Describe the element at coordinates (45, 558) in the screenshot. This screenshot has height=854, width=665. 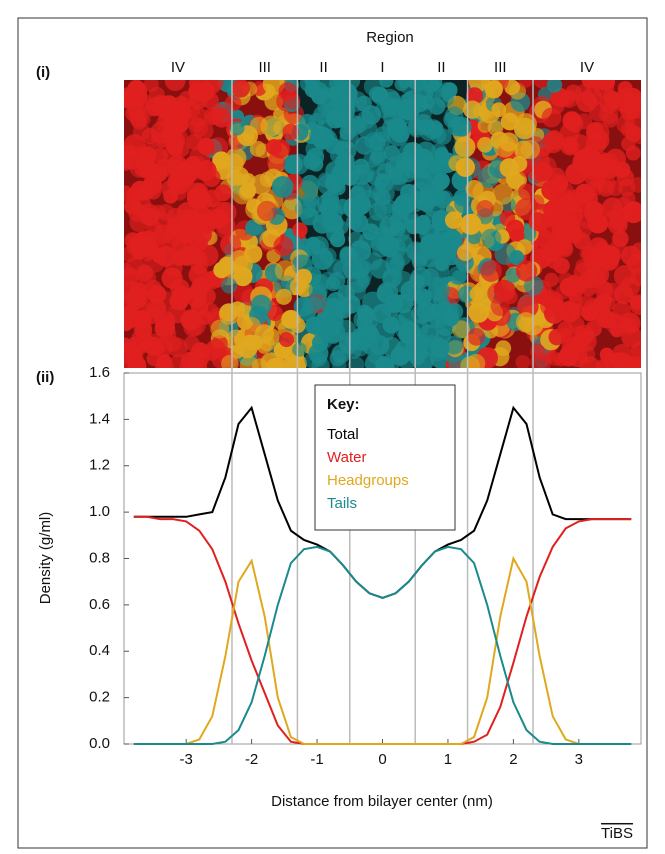
I see `y-axis-label: Density (g/ml)` at that location.